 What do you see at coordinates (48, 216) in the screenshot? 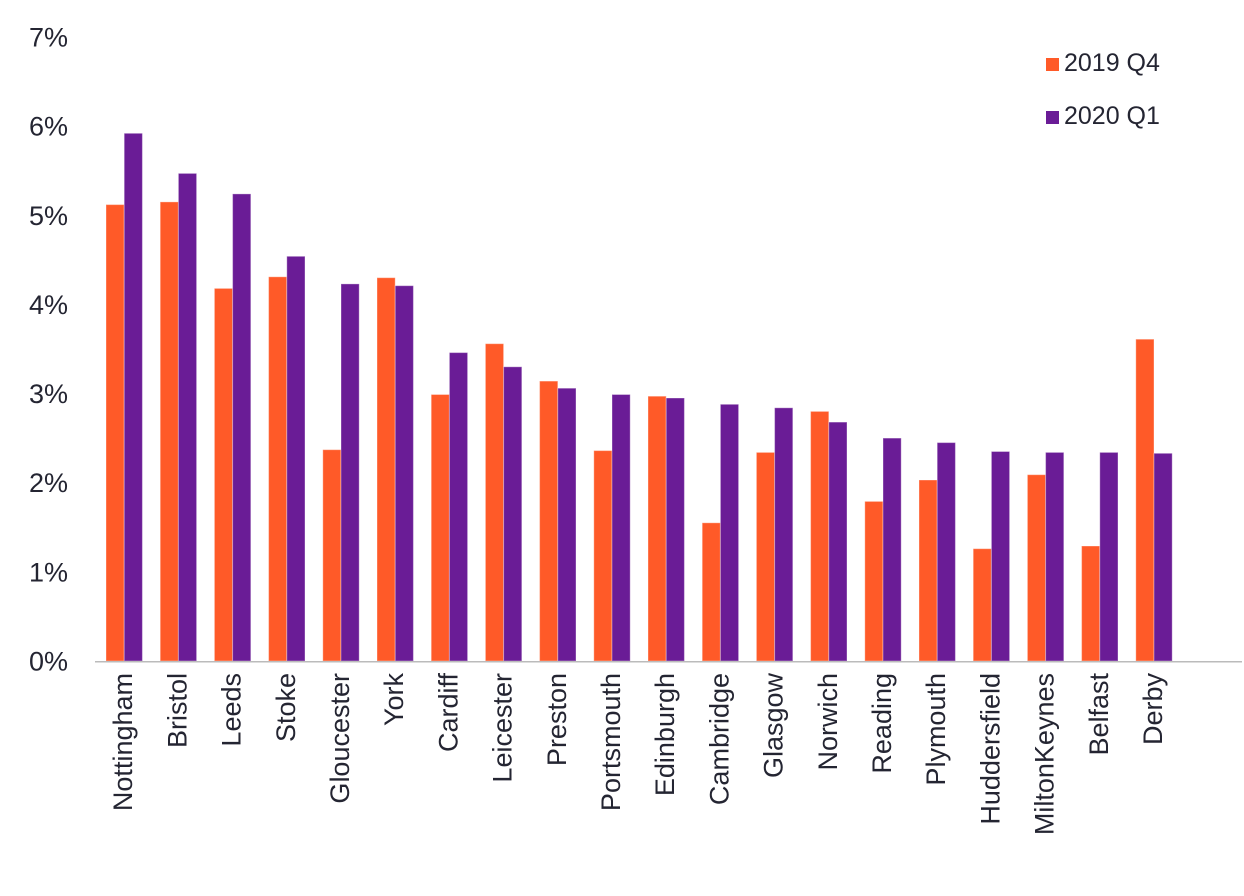
I see `y-axis-tick-label: 5%` at bounding box center [48, 216].